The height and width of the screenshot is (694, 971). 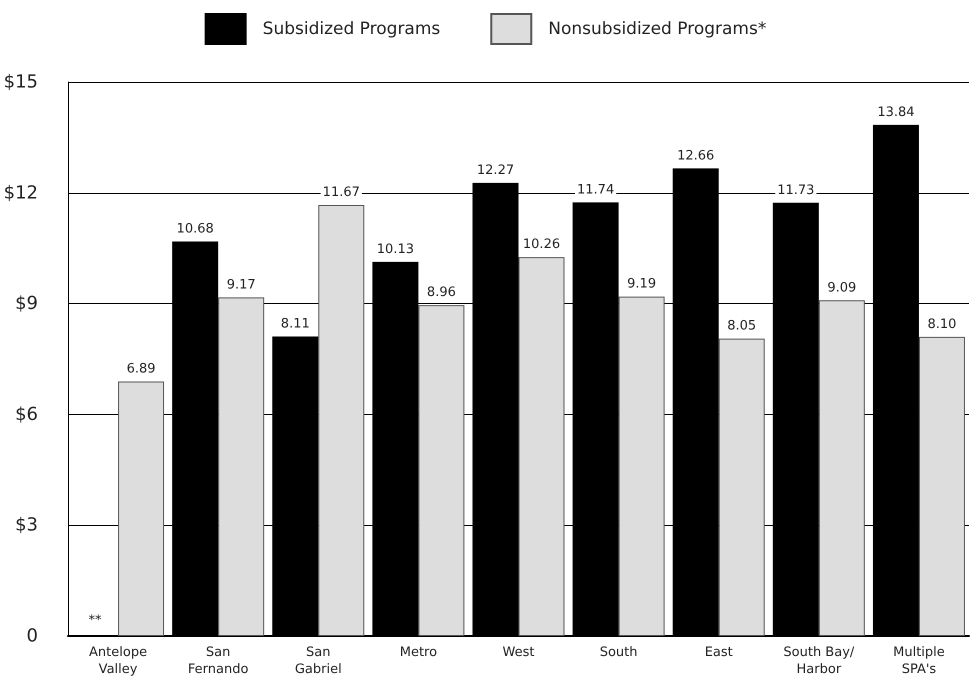 What do you see at coordinates (118, 661) in the screenshot?
I see `x-tick-label: Antelope Valley` at bounding box center [118, 661].